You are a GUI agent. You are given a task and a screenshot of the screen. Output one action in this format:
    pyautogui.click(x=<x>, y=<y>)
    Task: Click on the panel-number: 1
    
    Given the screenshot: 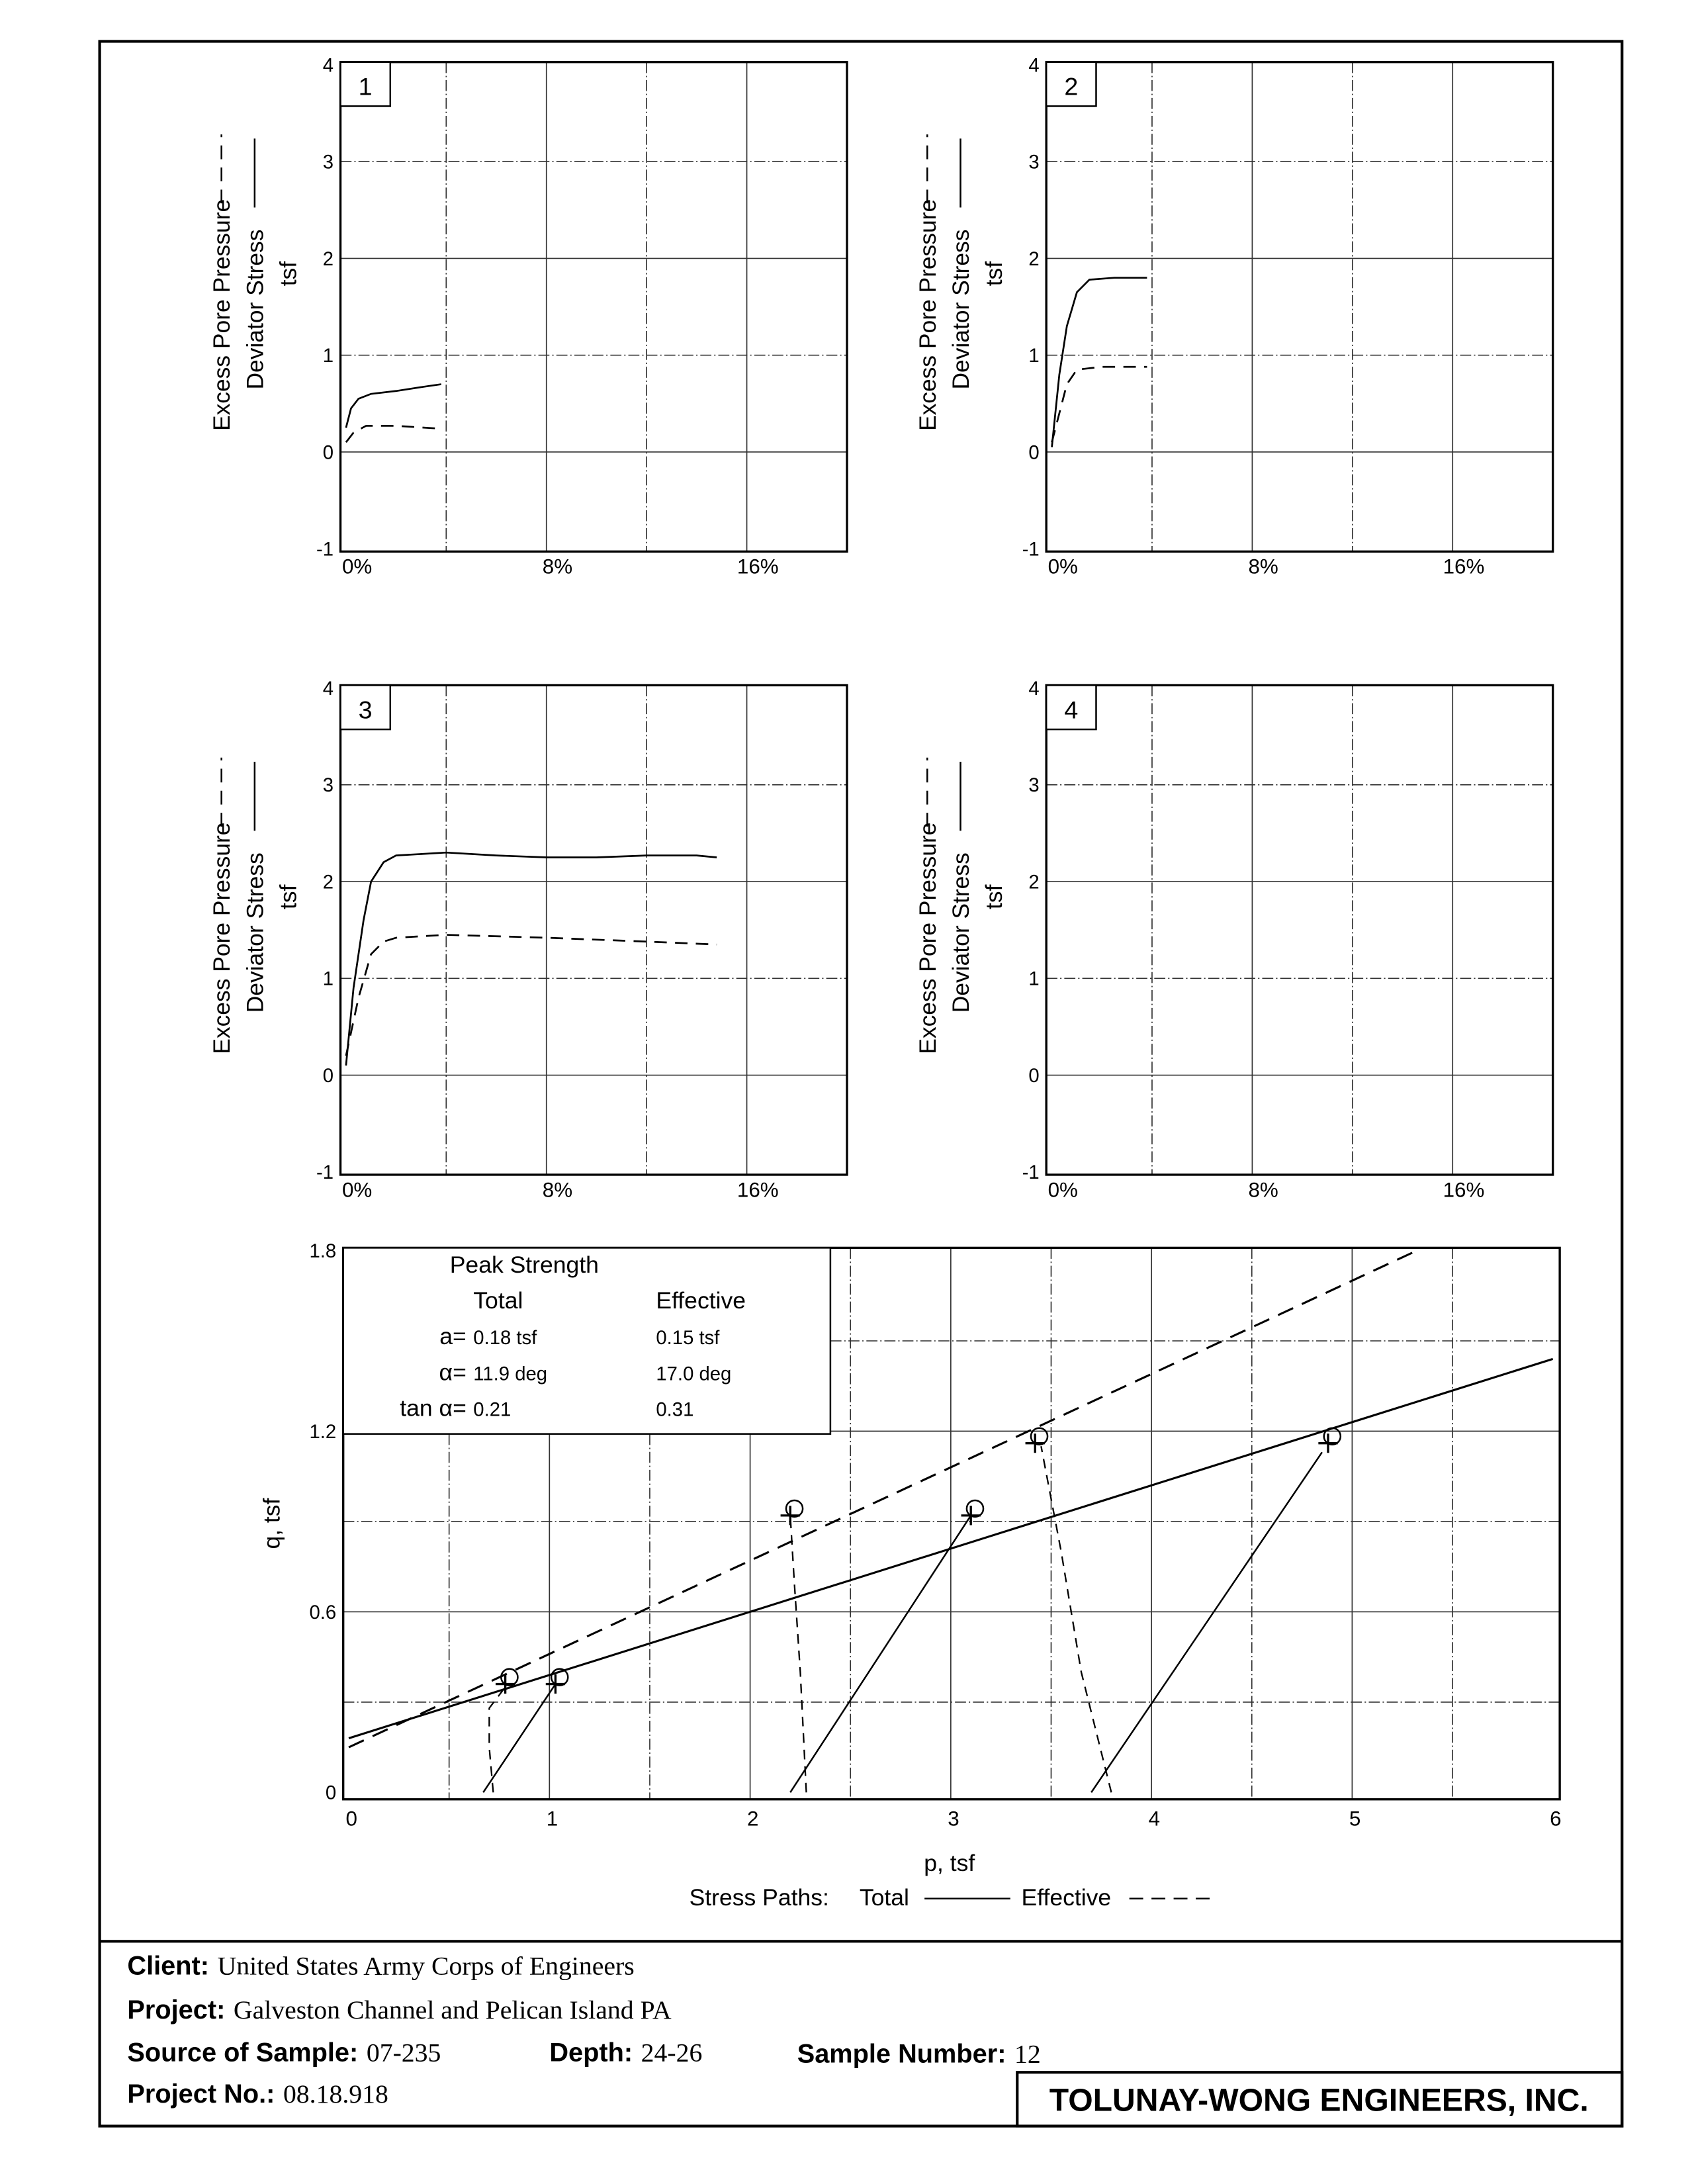 What is the action you would take?
    pyautogui.click(x=366, y=87)
    